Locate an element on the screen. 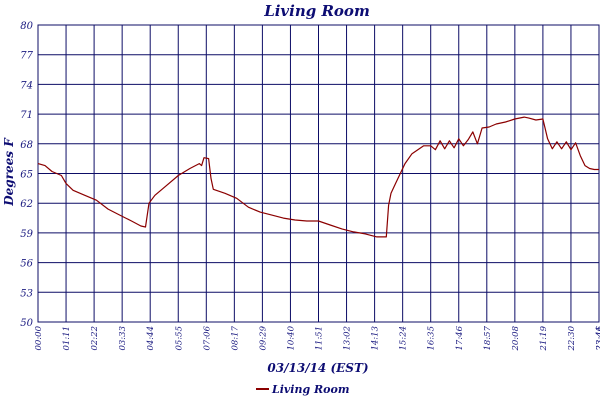  x-tick-label: 14:13 is located at coordinates (376, 338).